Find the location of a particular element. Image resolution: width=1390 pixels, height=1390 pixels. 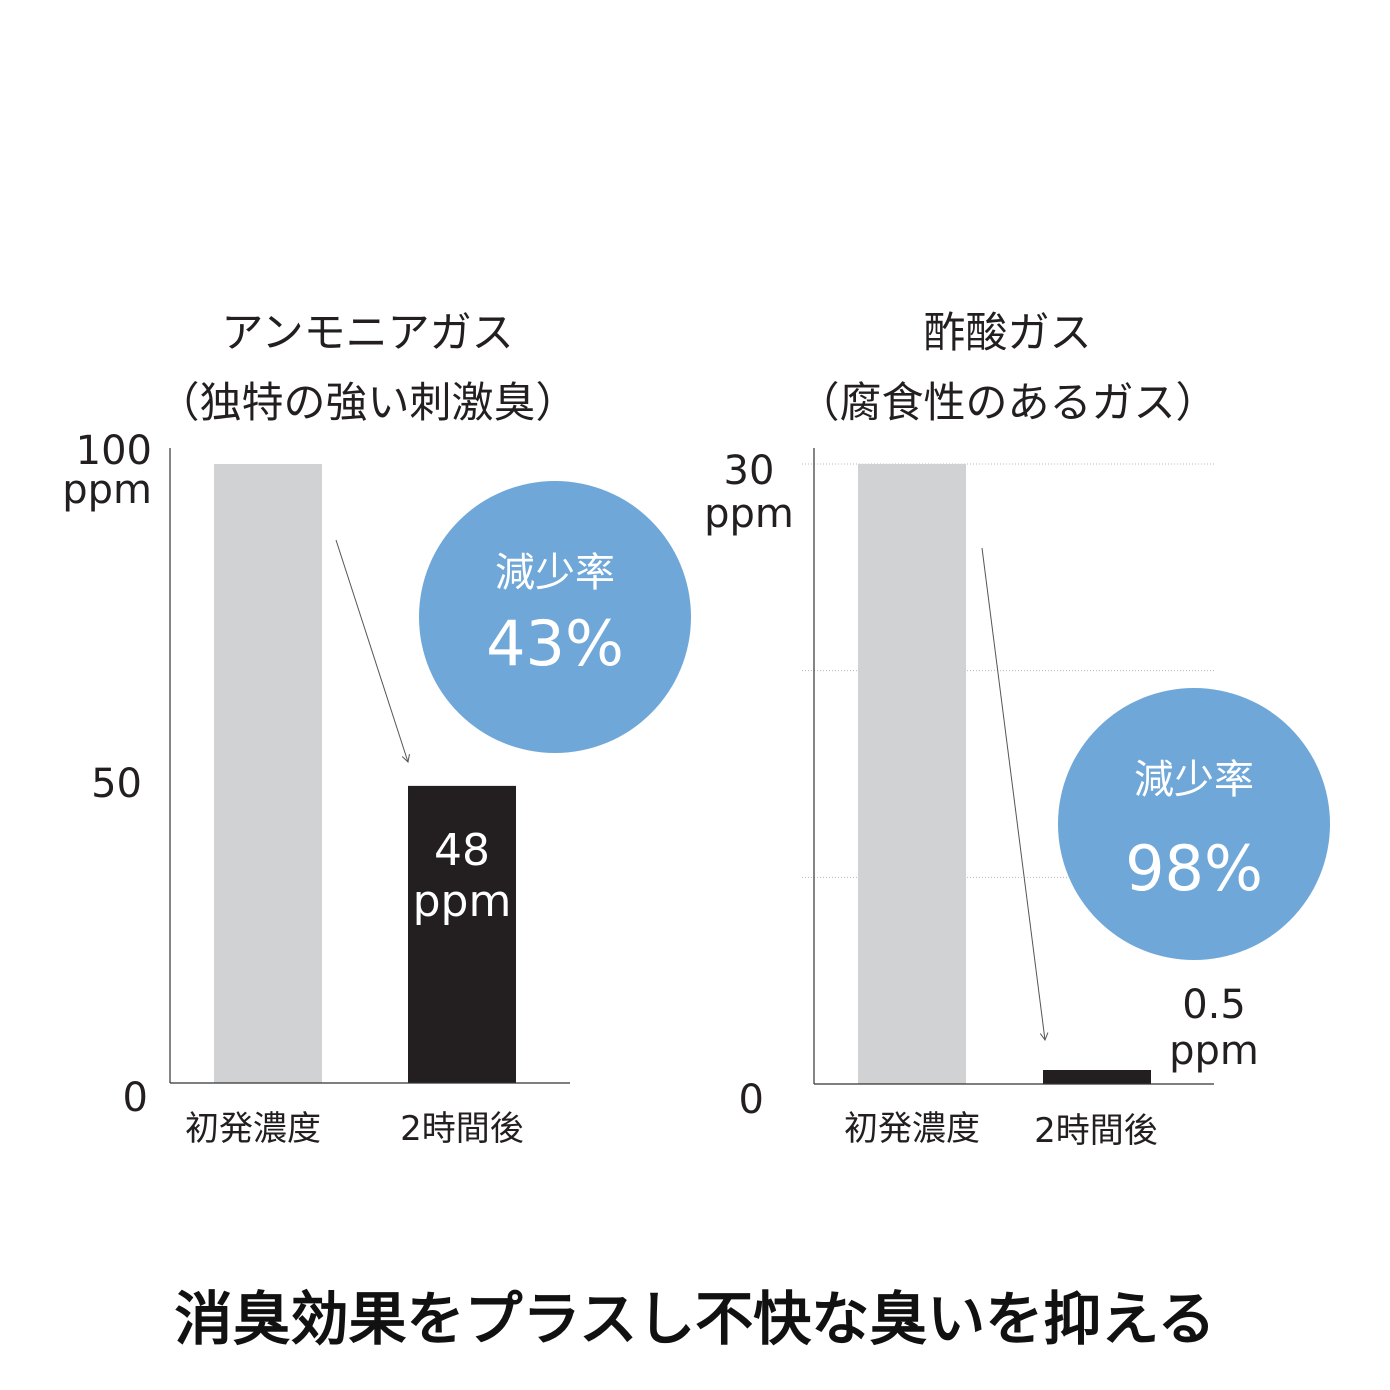

footer-caption: 消臭効果をプラスし不快な臭いを抑える is located at coordinates (695, 1319).